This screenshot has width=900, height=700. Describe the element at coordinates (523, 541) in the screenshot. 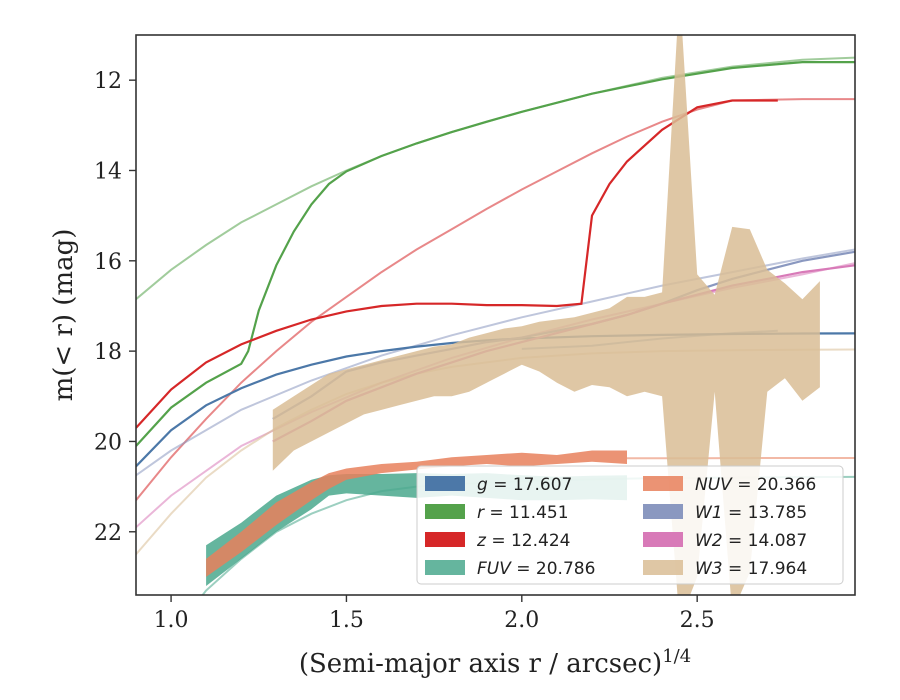

I see `legend-label-2: z = 12.424` at that location.